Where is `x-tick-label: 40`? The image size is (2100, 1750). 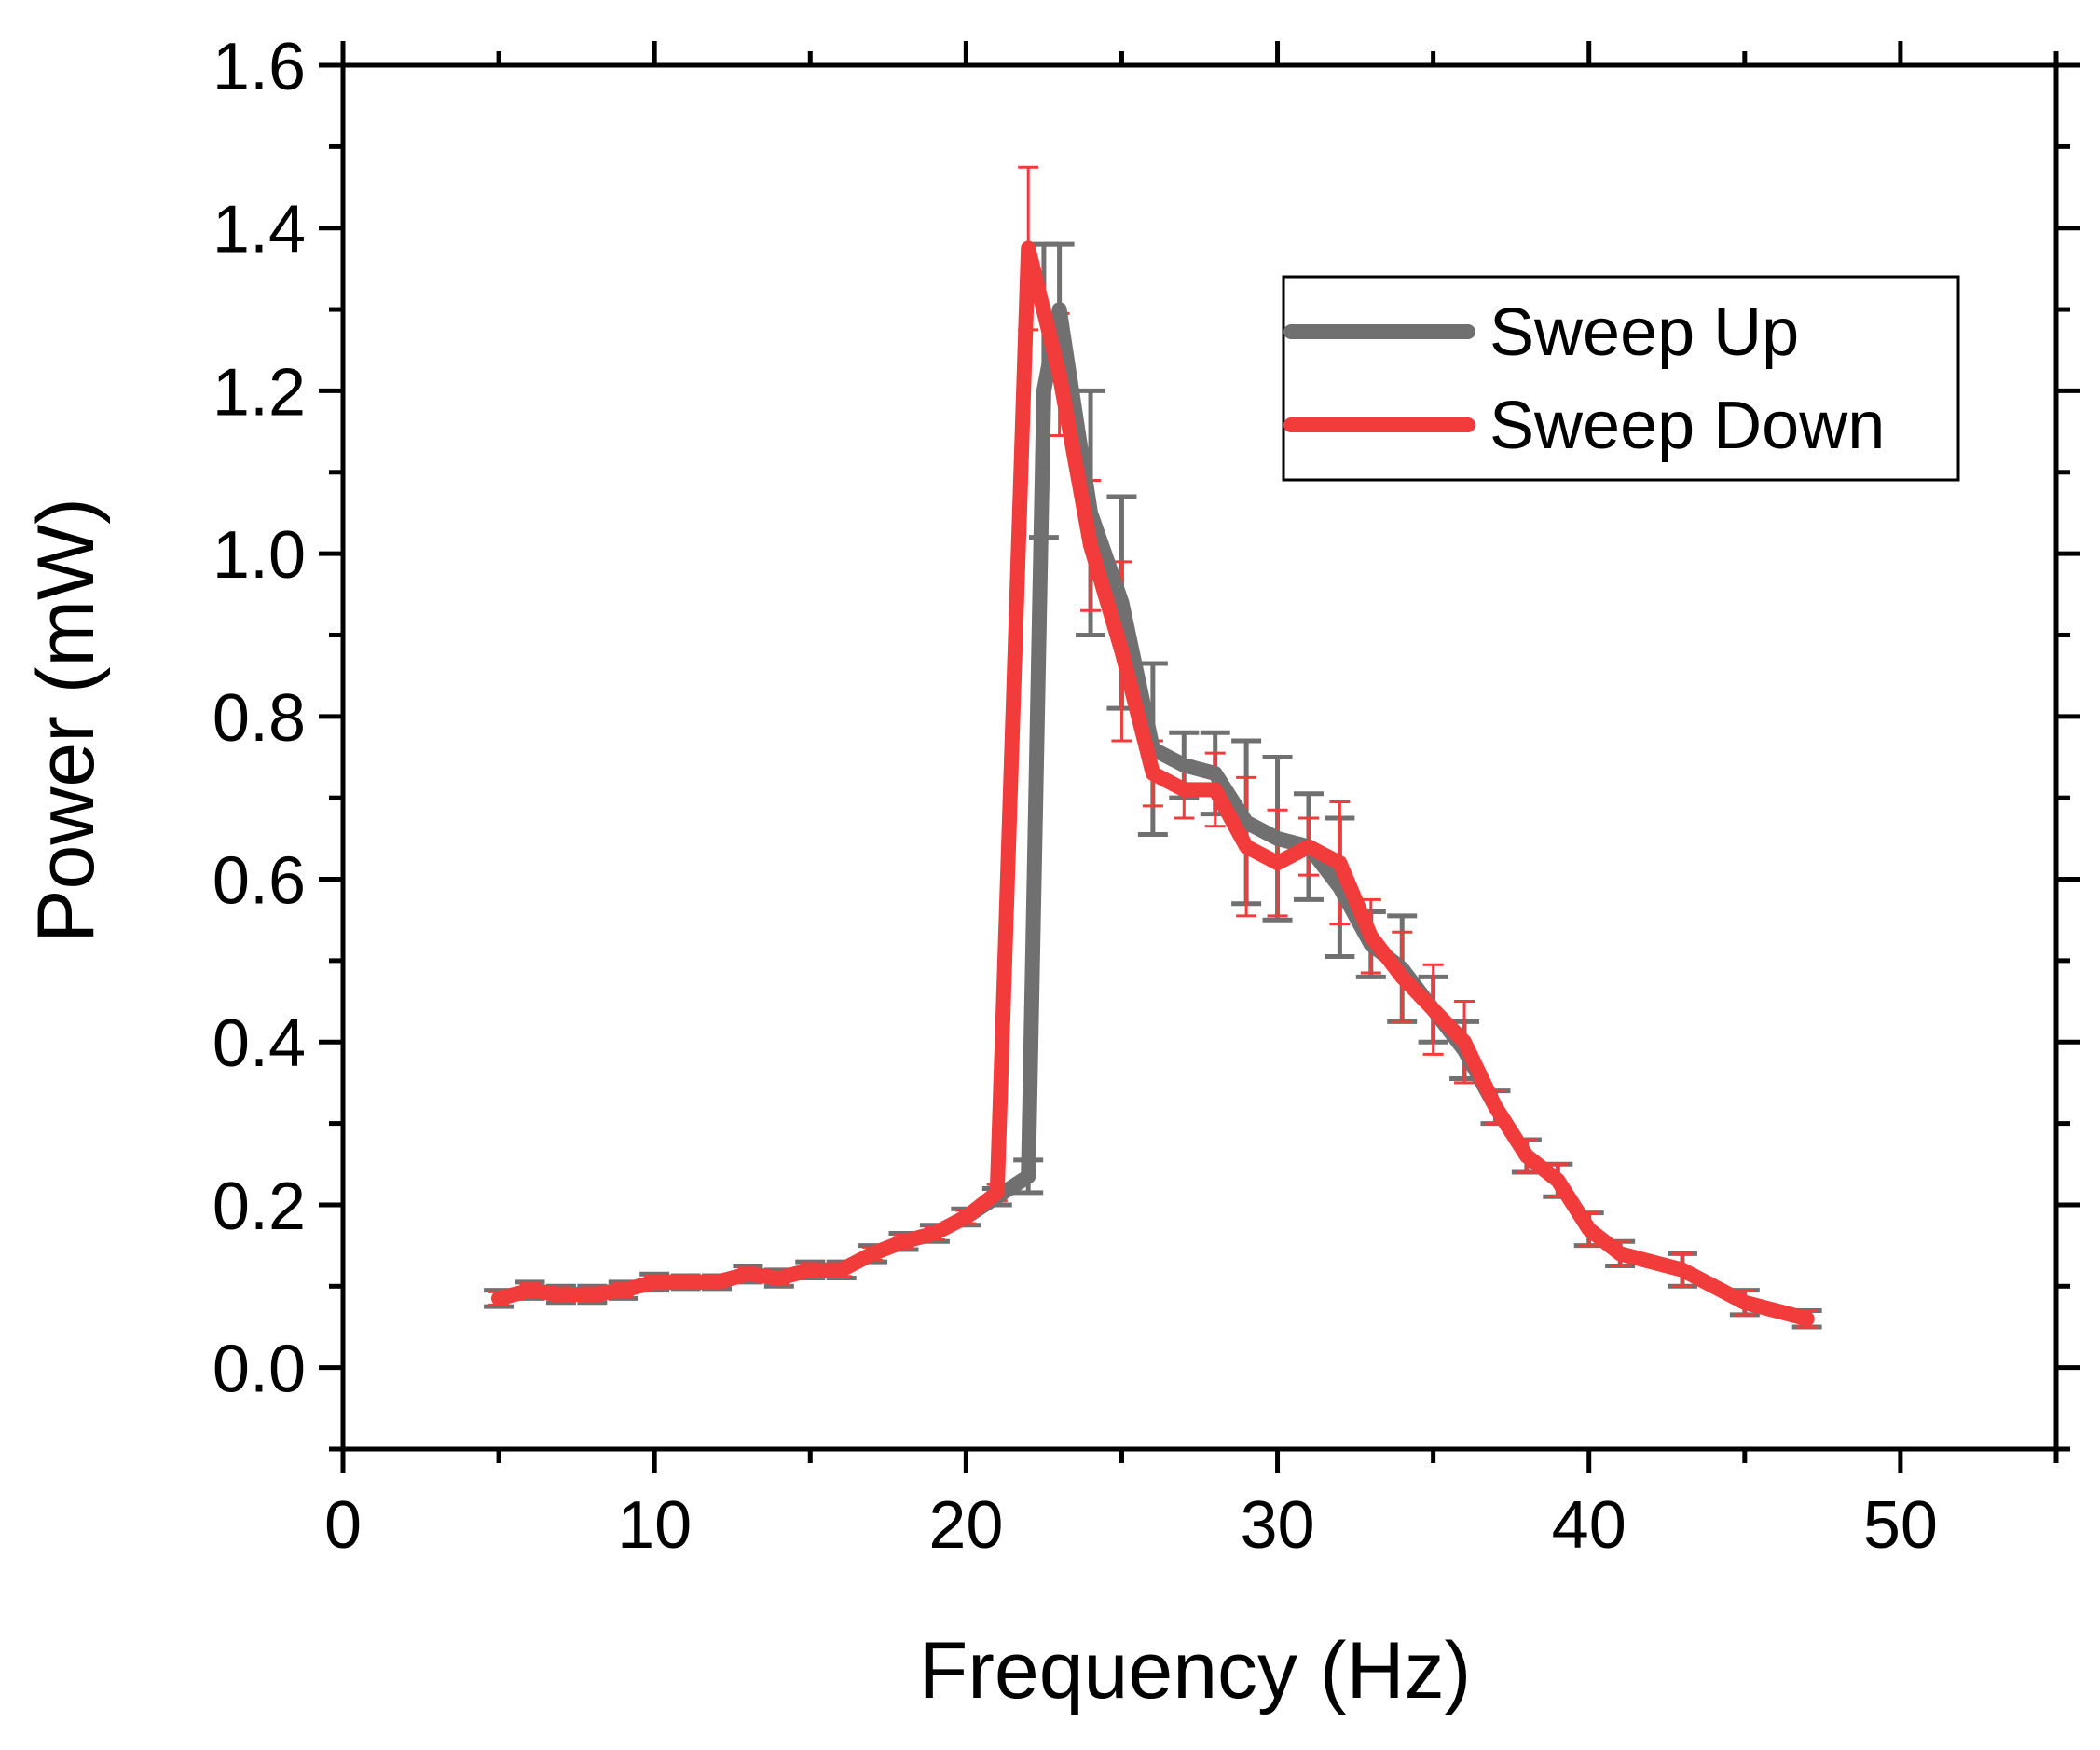 x-tick-label: 40 is located at coordinates (1589, 1525).